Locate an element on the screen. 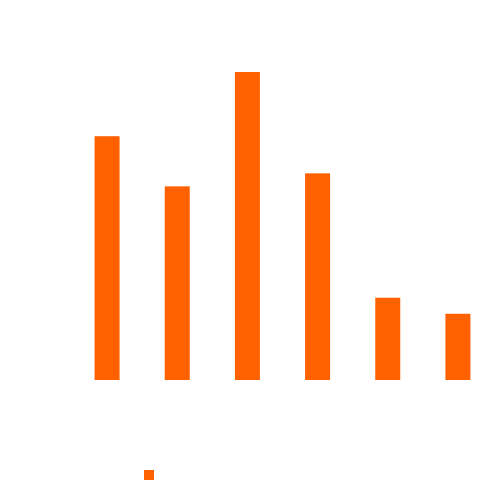 The width and height of the screenshot is (500, 500). legend is located at coordinates (149, 475).